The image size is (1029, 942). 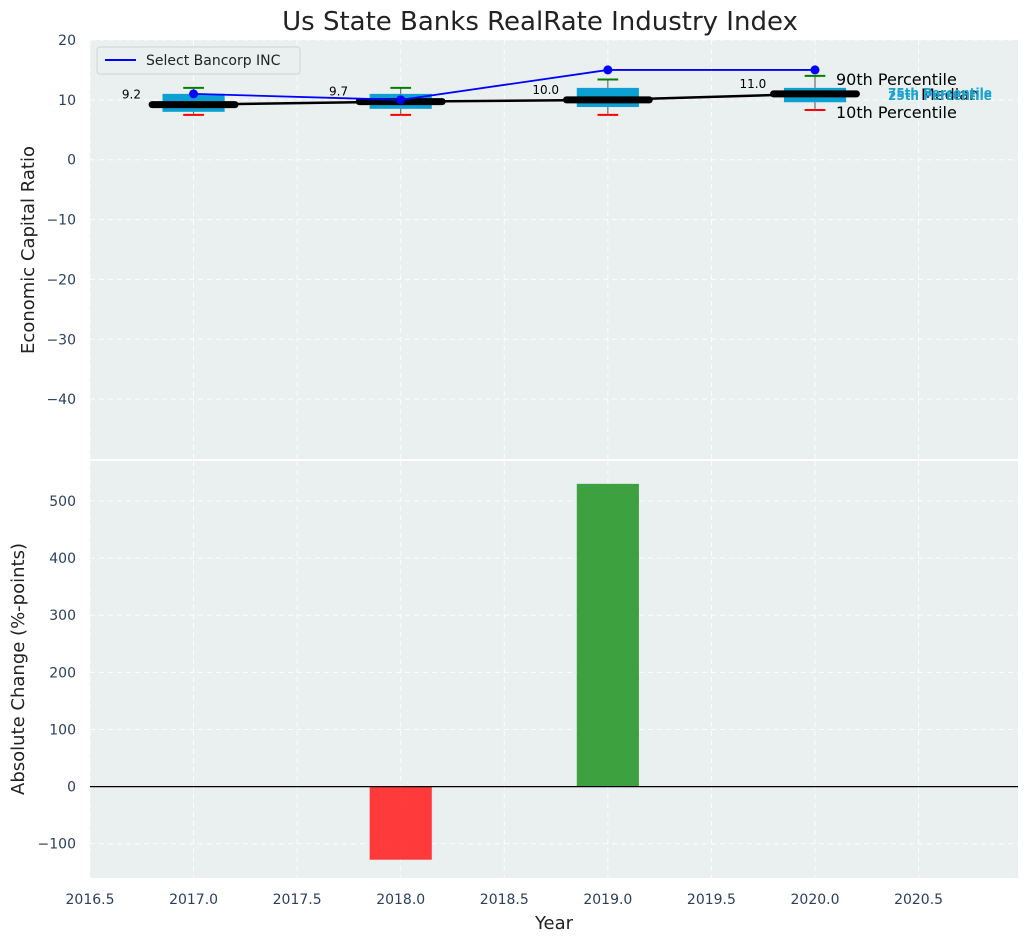 I want to click on bottom-y-tick-label: 100, so click(x=62, y=730).